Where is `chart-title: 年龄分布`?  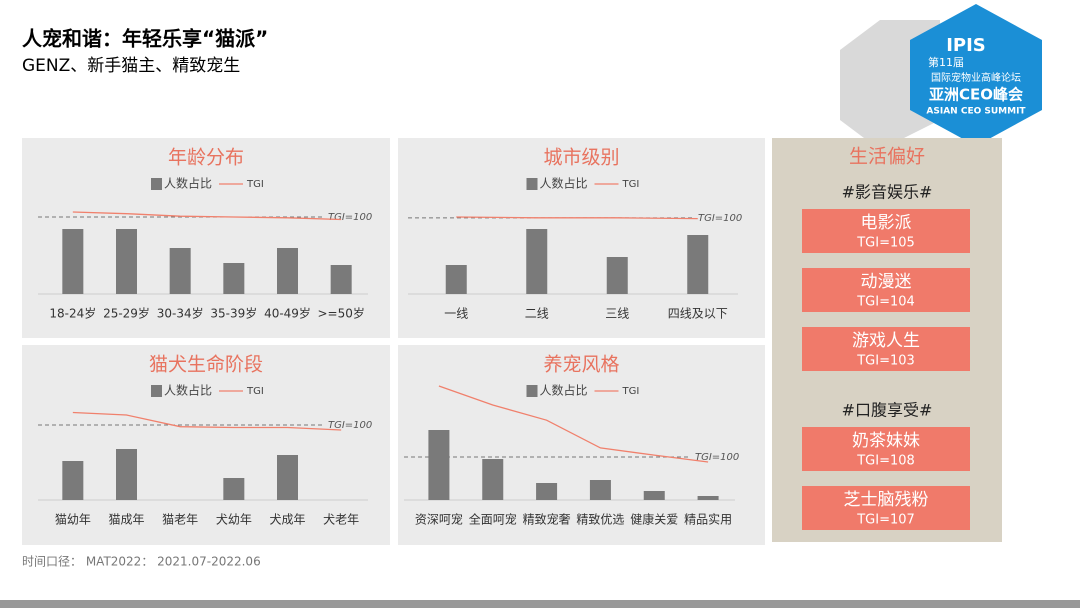 chart-title: 年龄分布 is located at coordinates (206, 158).